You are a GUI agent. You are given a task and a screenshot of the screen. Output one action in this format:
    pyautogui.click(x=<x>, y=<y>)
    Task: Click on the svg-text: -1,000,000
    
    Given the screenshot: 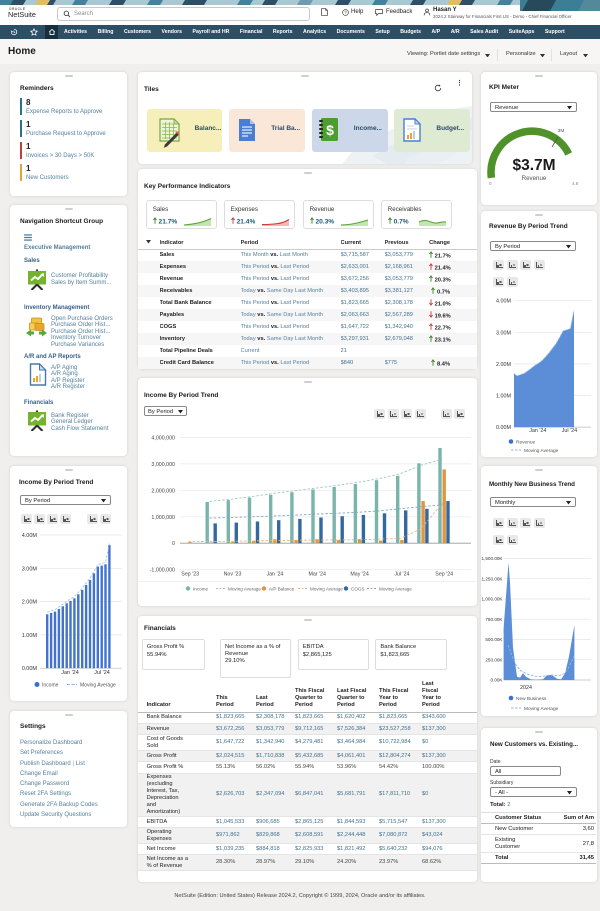 What is the action you would take?
    pyautogui.click(x=162, y=571)
    